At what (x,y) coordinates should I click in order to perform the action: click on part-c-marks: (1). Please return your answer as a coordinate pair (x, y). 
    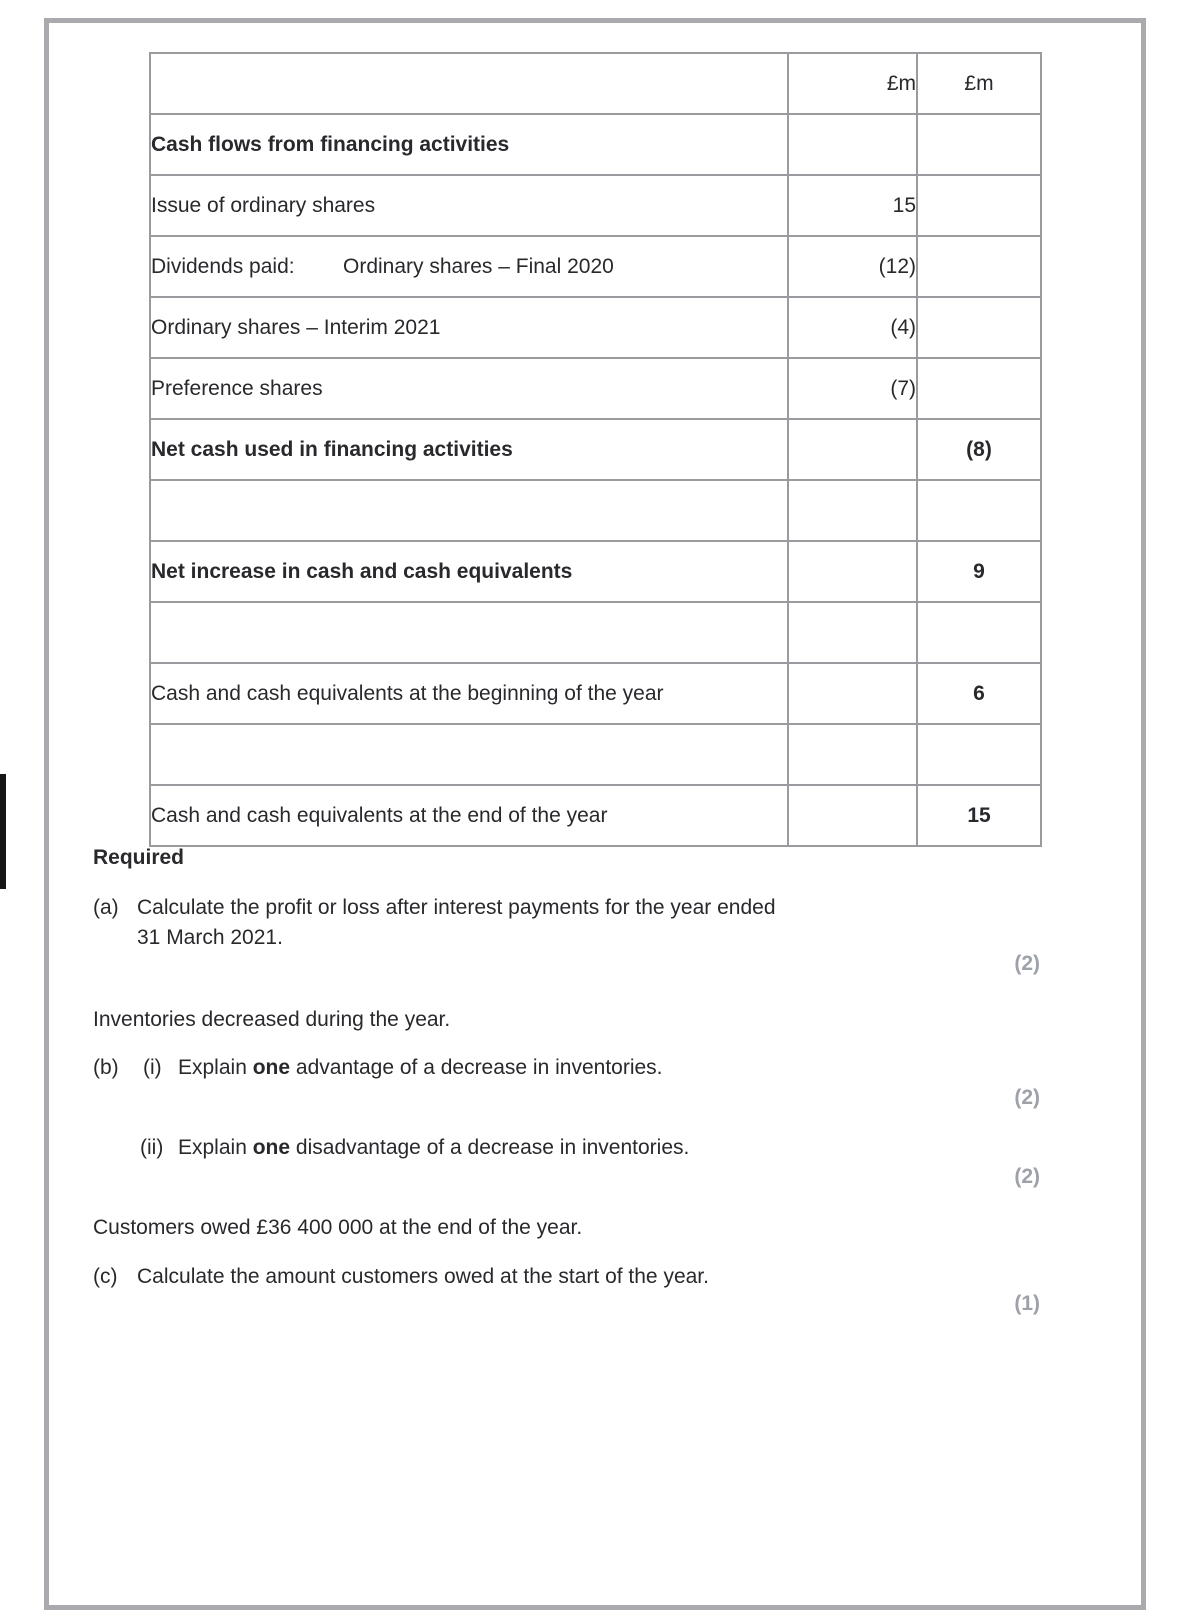
    Looking at the image, I should click on (1027, 1303).